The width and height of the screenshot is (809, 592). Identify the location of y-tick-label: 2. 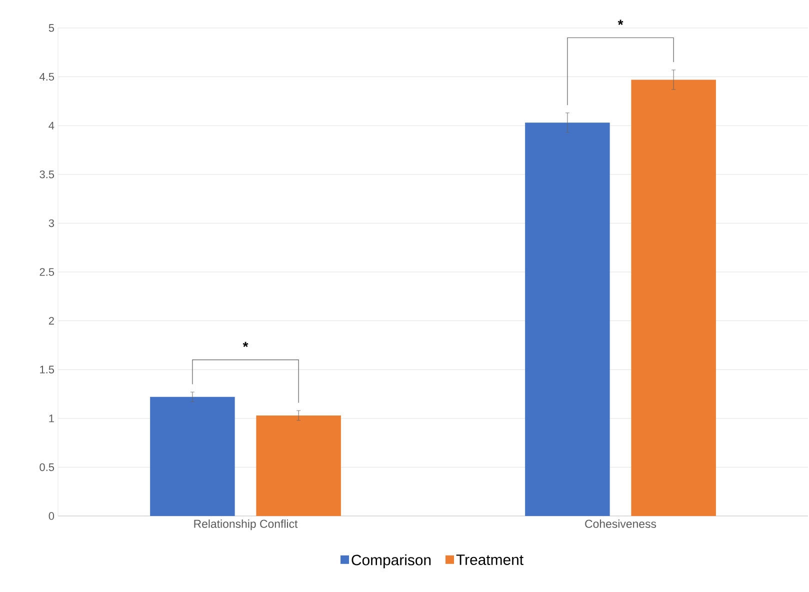
(51, 320).